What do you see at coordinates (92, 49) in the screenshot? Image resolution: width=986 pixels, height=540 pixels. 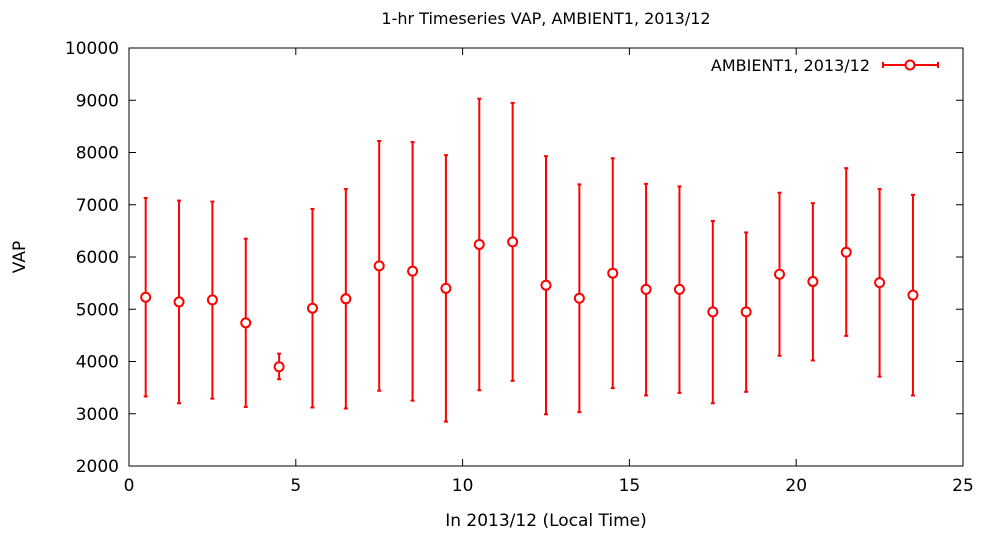 I see `y-tick-label-8: 10000` at bounding box center [92, 49].